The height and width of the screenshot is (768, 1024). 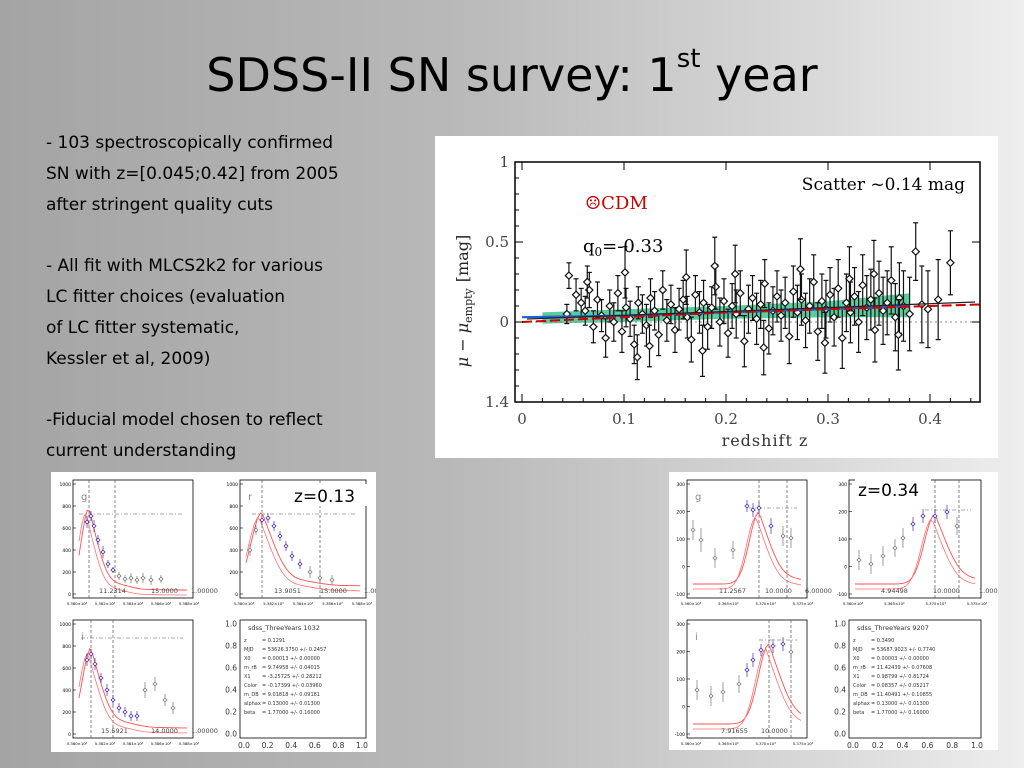 I want to click on lc-value: 15.0000, so click(x=164, y=591).